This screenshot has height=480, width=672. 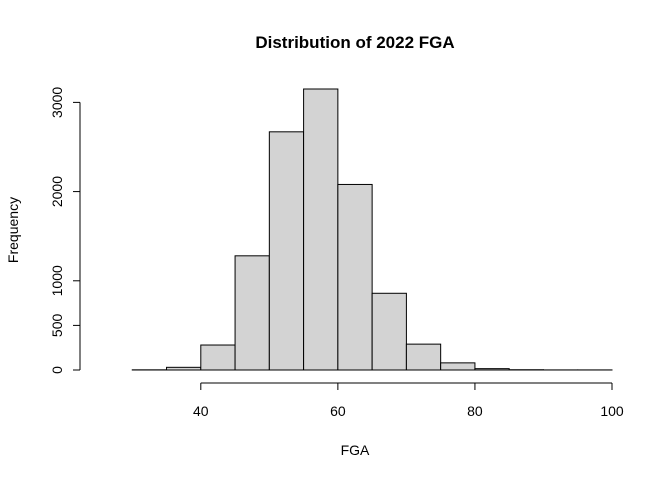 I want to click on y-tick-label-3: 2000, so click(x=57, y=191).